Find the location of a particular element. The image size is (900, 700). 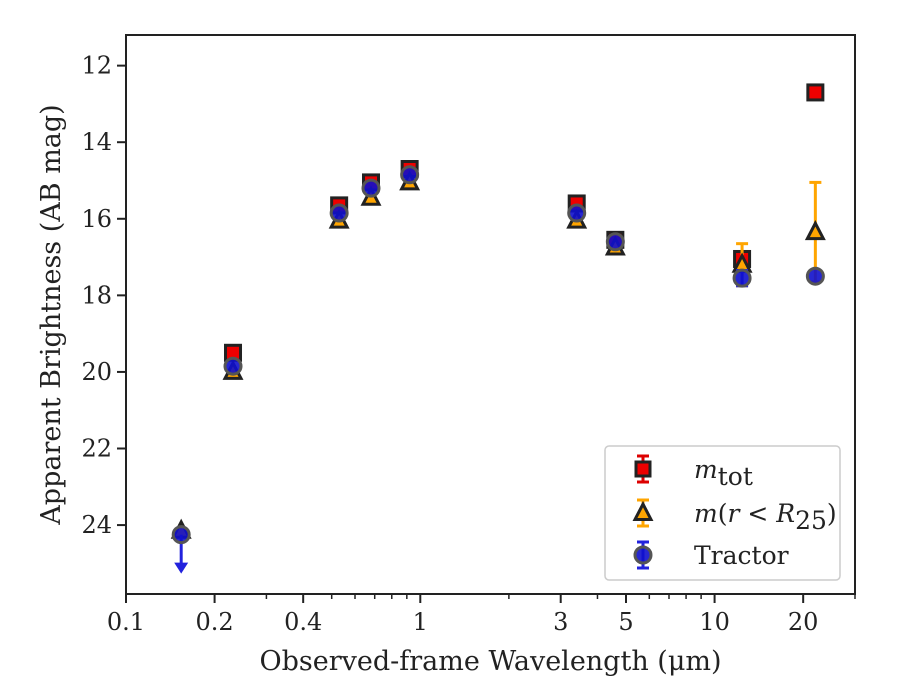

y-tick-label: 18 is located at coordinates (96, 295).